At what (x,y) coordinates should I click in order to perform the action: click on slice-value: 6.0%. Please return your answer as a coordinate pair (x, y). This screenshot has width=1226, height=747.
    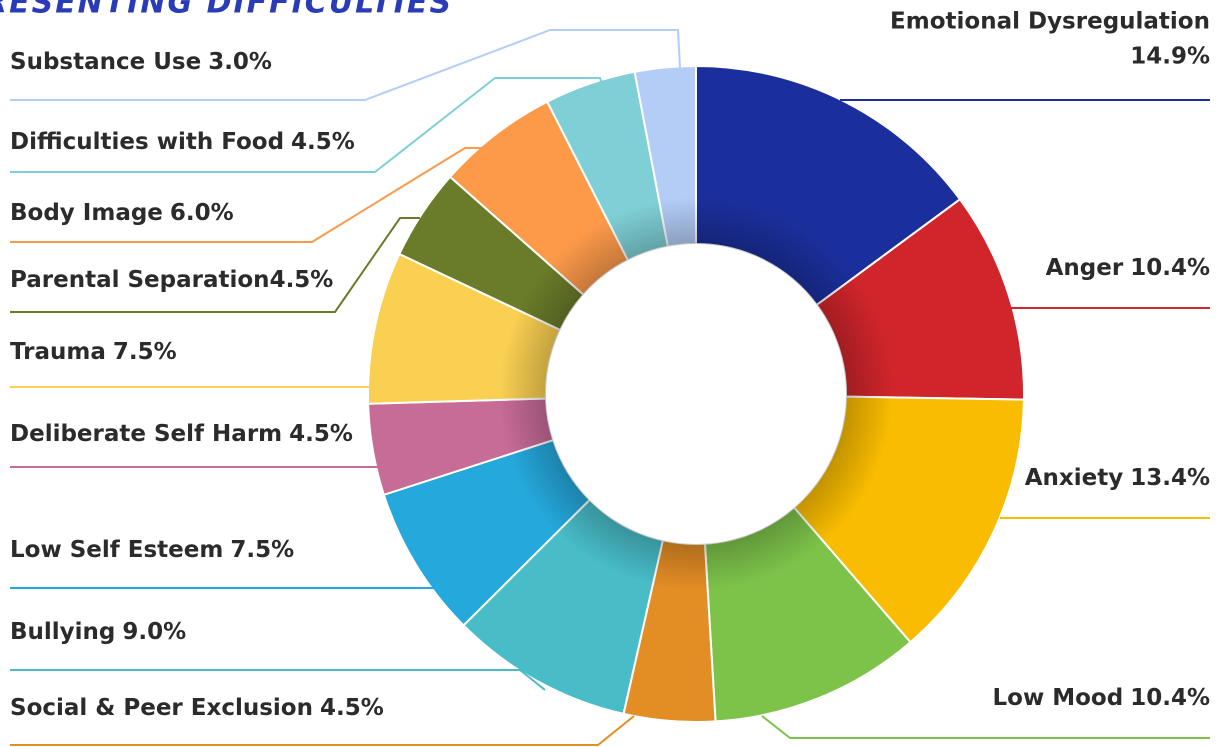
    Looking at the image, I should click on (202, 213).